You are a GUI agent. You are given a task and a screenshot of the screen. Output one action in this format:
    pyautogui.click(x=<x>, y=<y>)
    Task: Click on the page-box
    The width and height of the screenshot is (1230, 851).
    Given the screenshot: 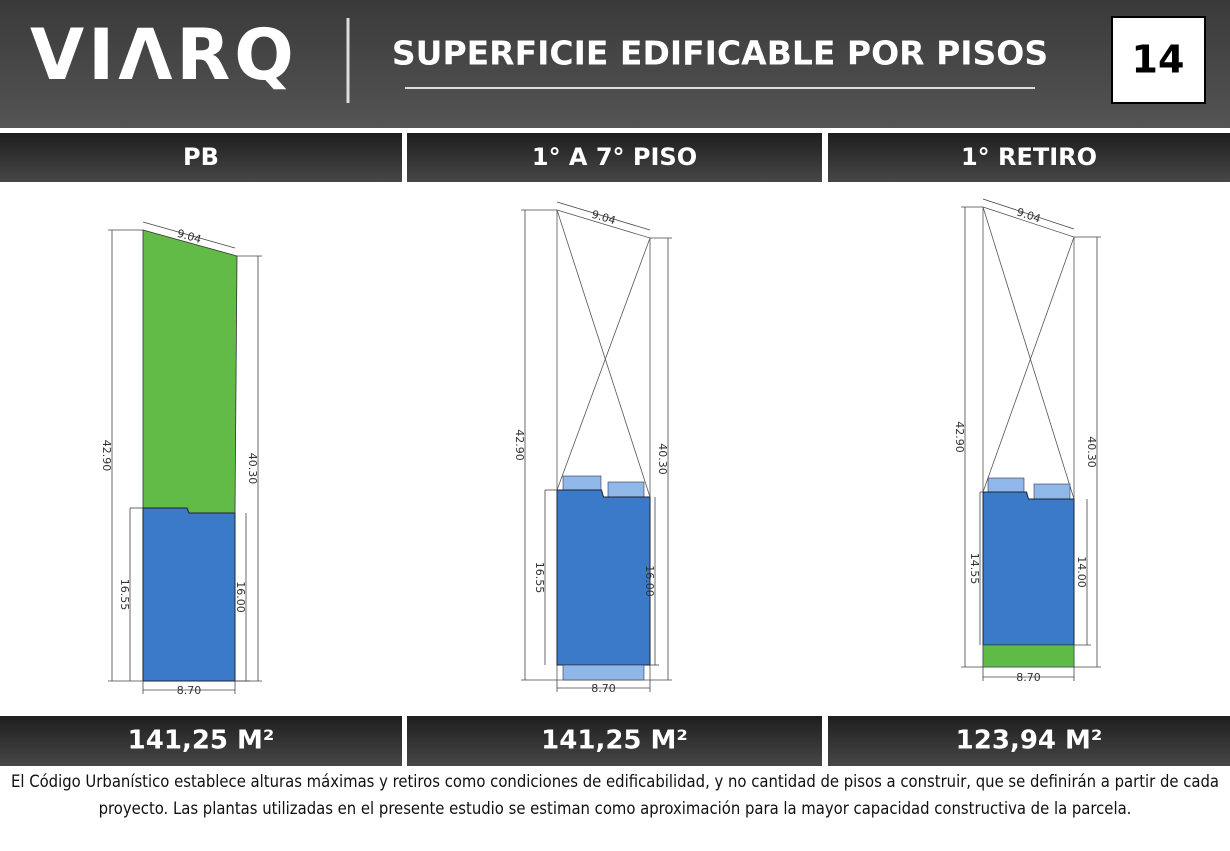 What is the action you would take?
    pyautogui.click(x=1158, y=60)
    